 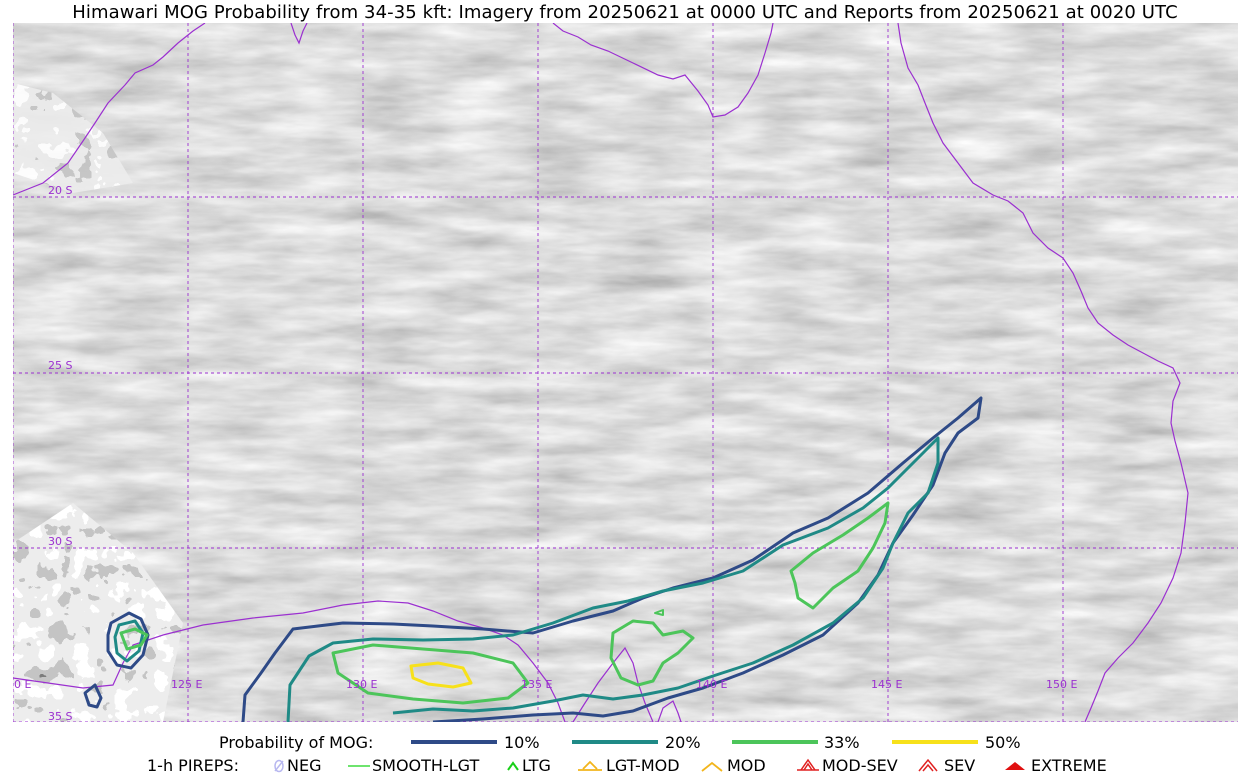 I want to click on contour-10-percent-small, so click(x=93, y=696).